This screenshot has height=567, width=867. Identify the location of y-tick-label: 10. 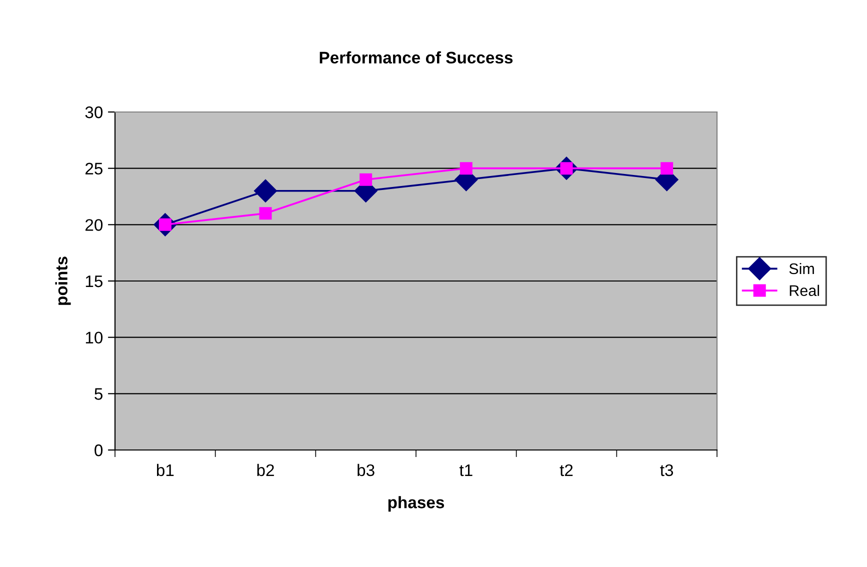
(94, 338).